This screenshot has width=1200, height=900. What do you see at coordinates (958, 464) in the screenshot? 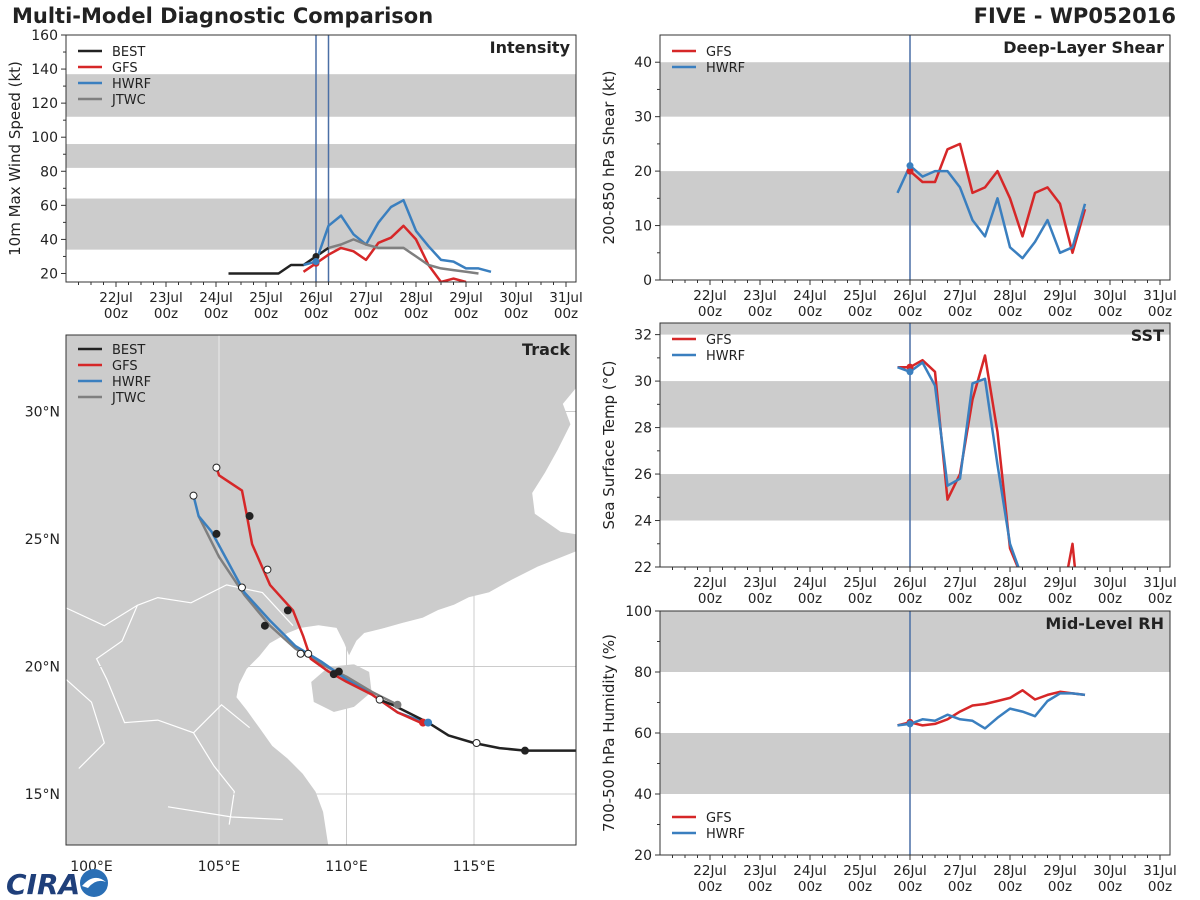
I see `sst-series-hwrf` at bounding box center [958, 464].